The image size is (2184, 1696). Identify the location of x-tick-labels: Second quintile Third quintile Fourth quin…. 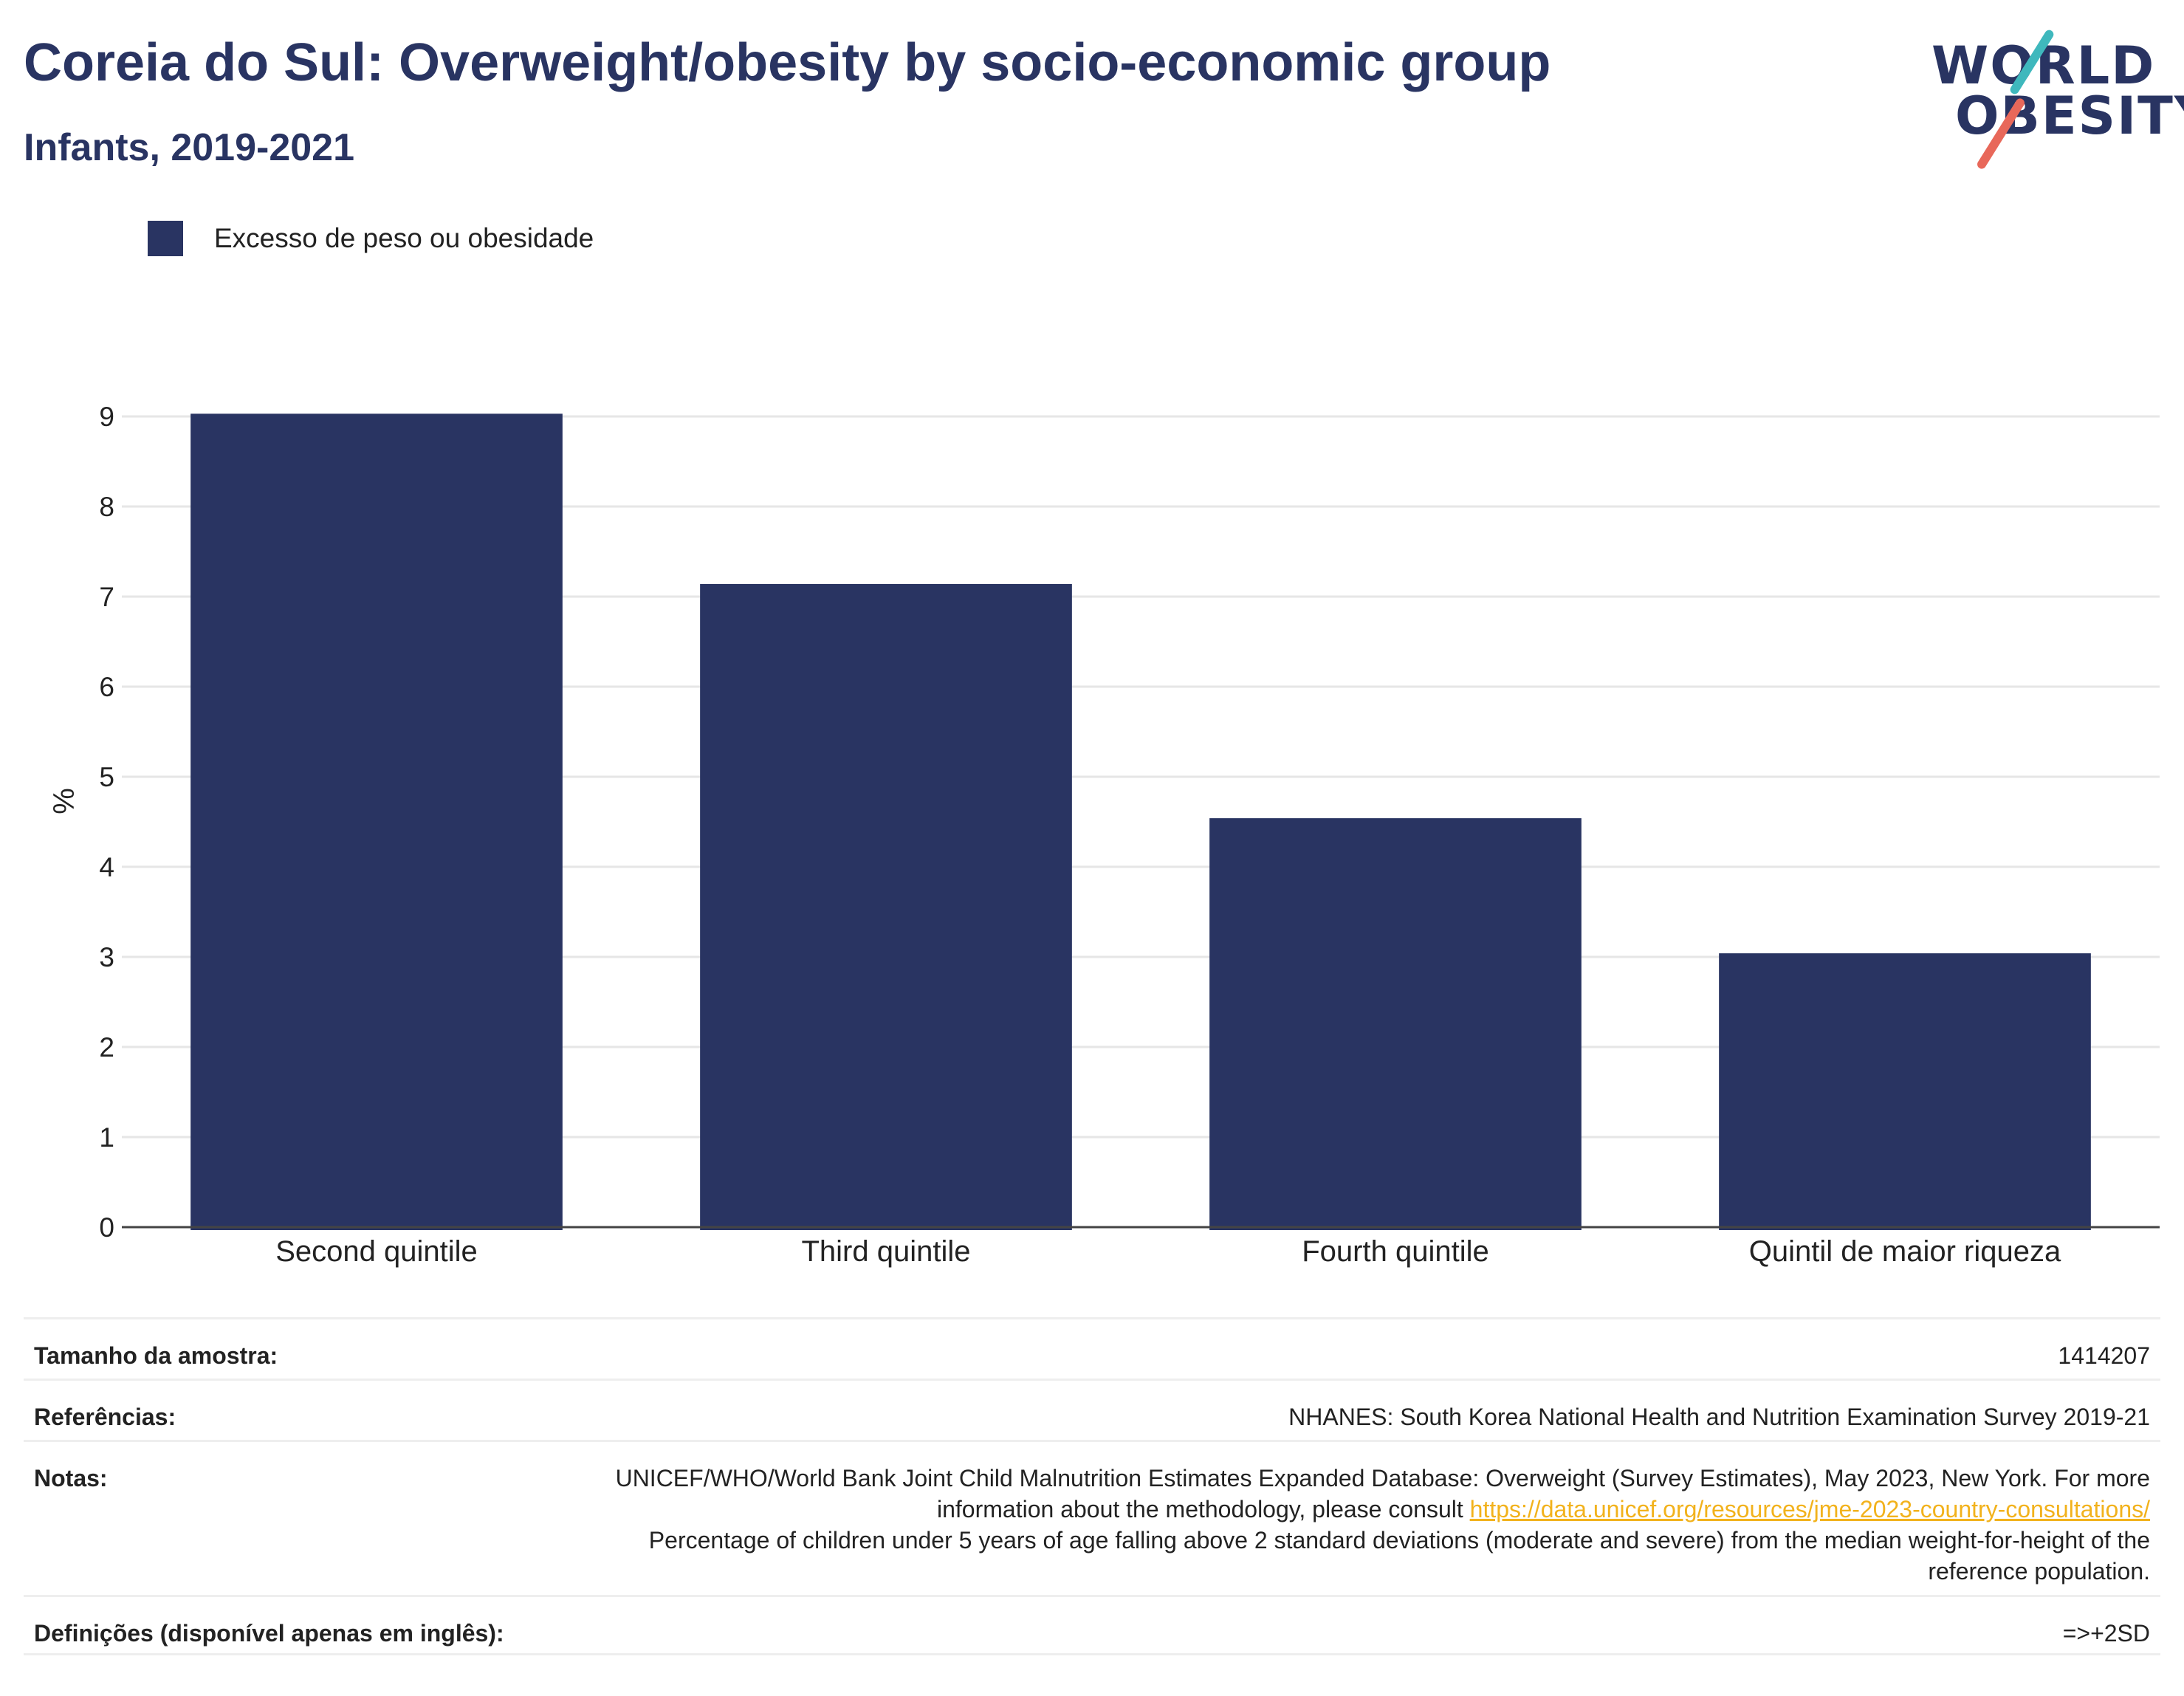
(1168, 1251).